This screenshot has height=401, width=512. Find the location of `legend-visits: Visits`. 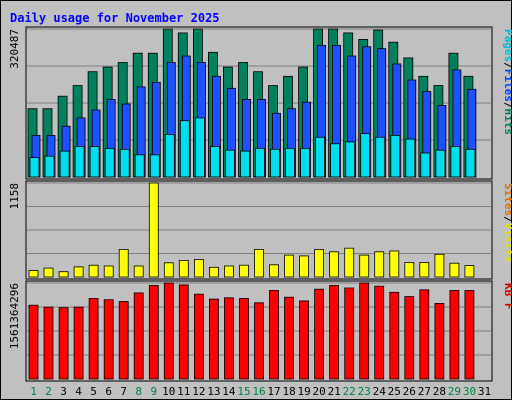

legend-visits: Visits is located at coordinates (507, 243).